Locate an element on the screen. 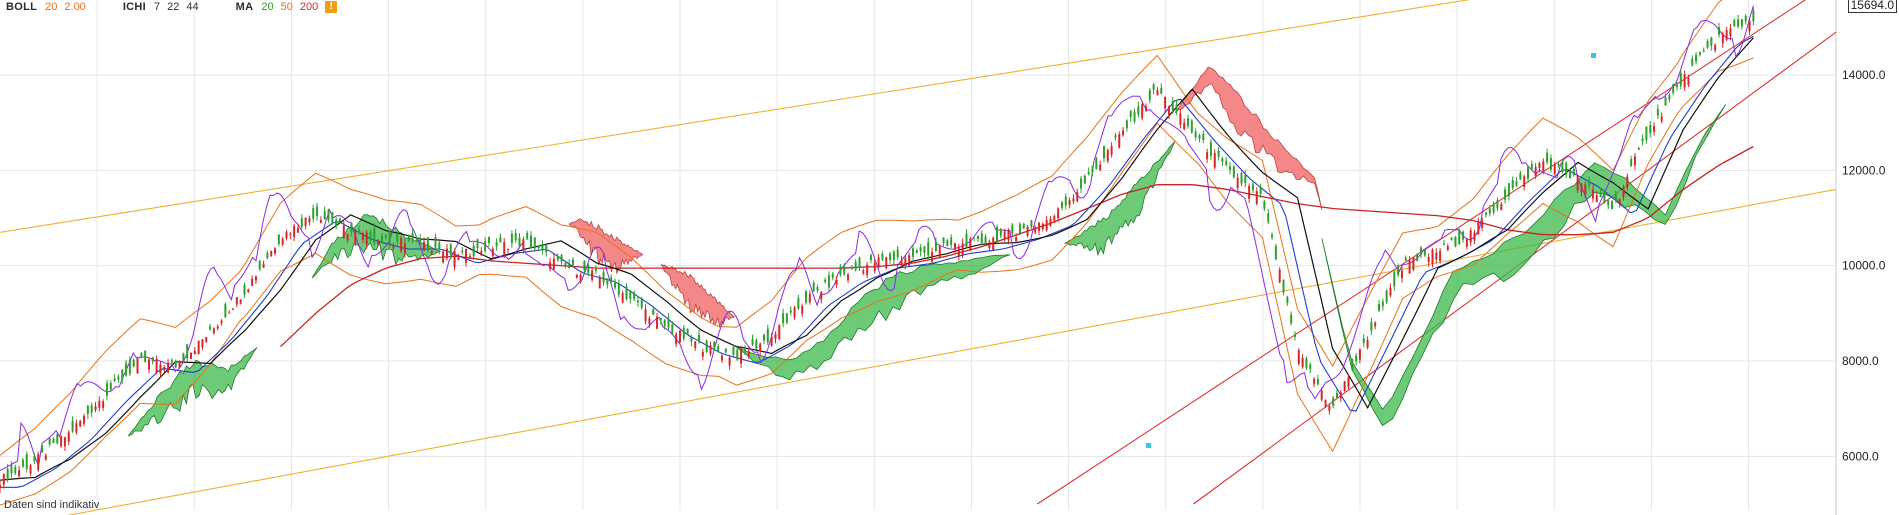  legend-boll-period: 20 is located at coordinates (51, 7).